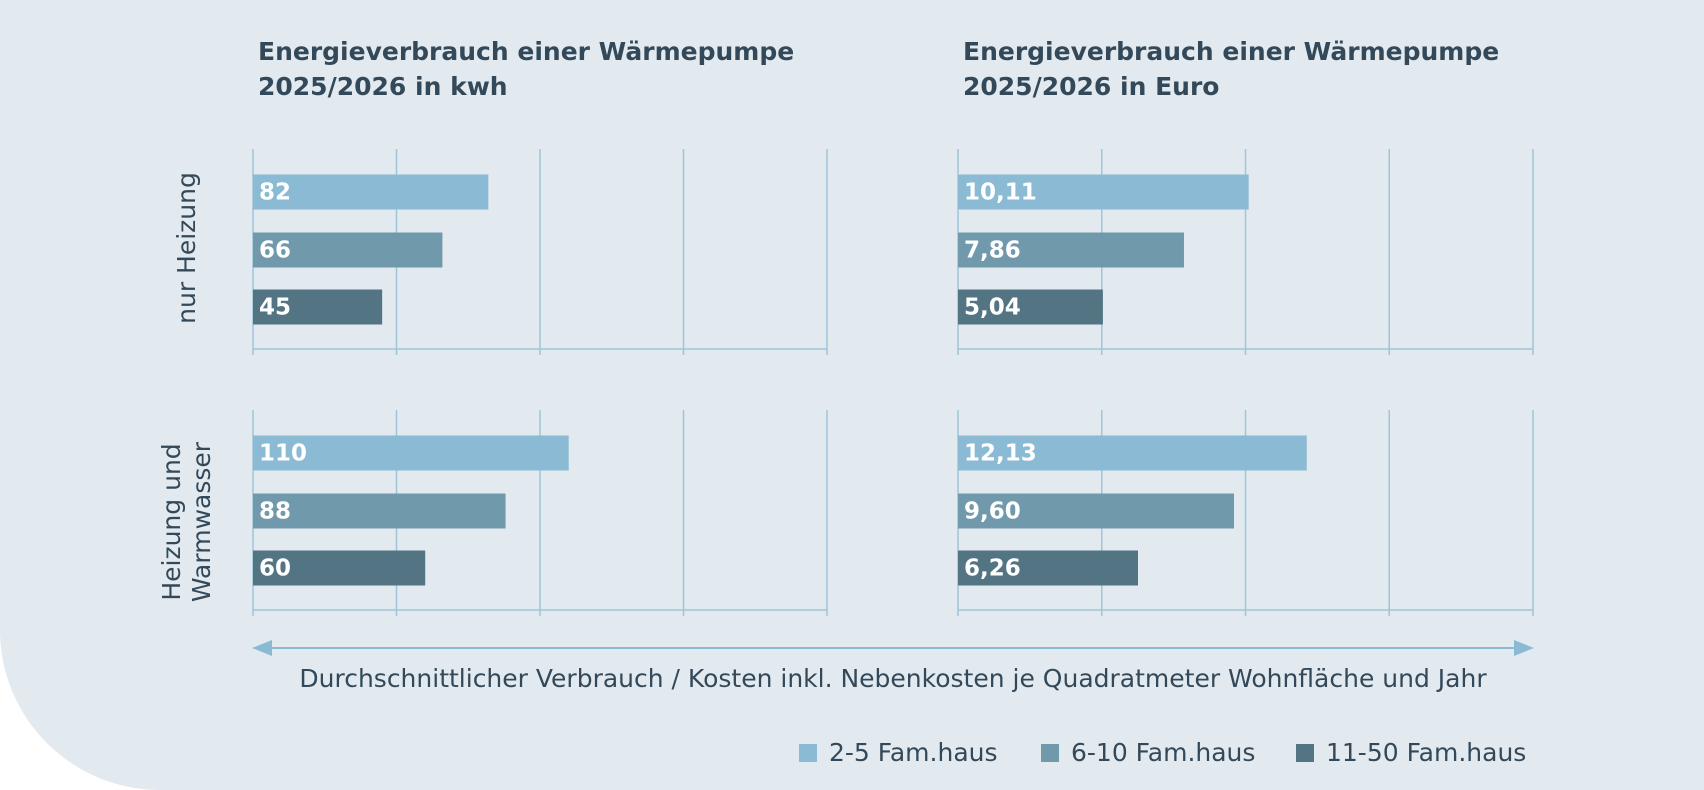 This screenshot has width=1704, height=790. What do you see at coordinates (283, 454) in the screenshot?
I see `value-label: 110` at bounding box center [283, 454].